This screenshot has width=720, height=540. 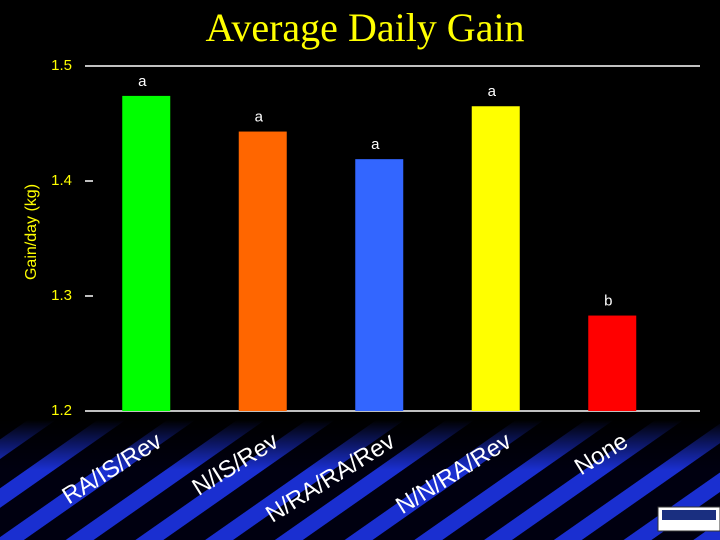 What do you see at coordinates (689, 515) in the screenshot?
I see `logo-band` at bounding box center [689, 515].